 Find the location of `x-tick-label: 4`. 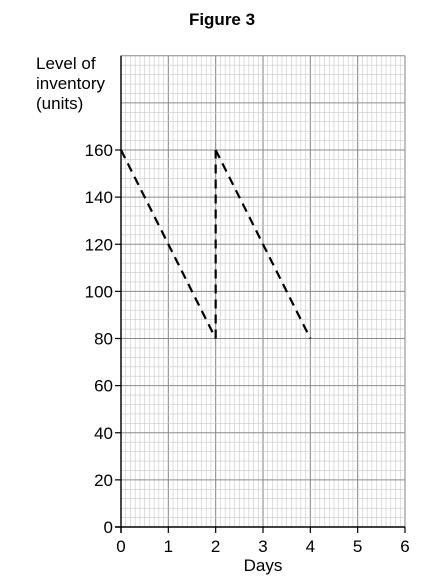

x-tick-label: 4 is located at coordinates (310, 546).